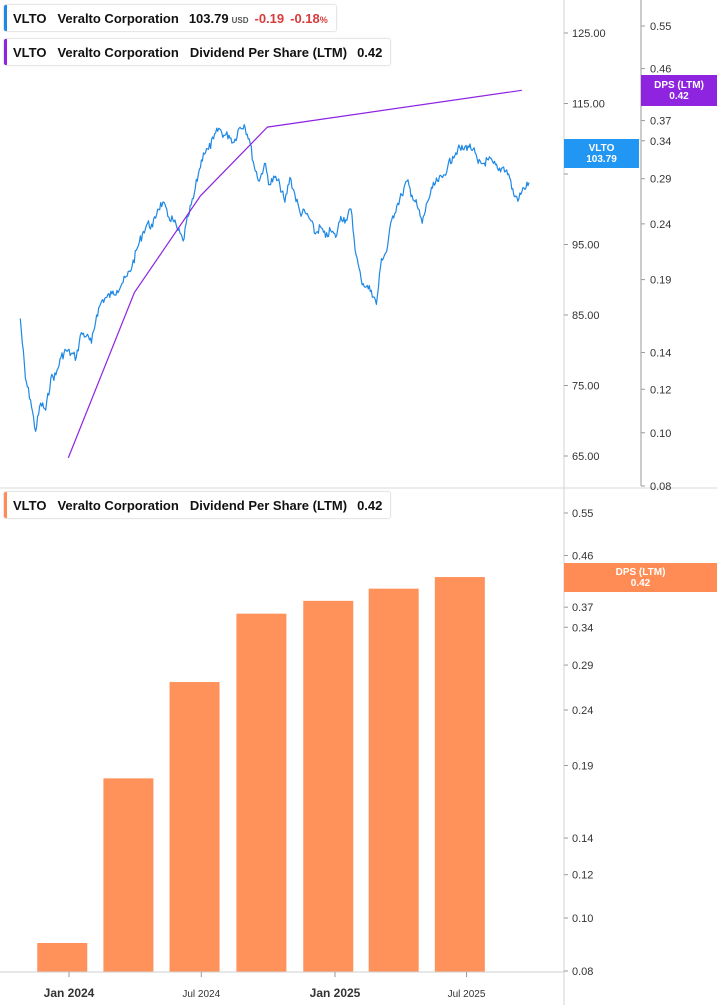  Describe the element at coordinates (5, 18) in the screenshot. I see `legend-price-color` at that location.